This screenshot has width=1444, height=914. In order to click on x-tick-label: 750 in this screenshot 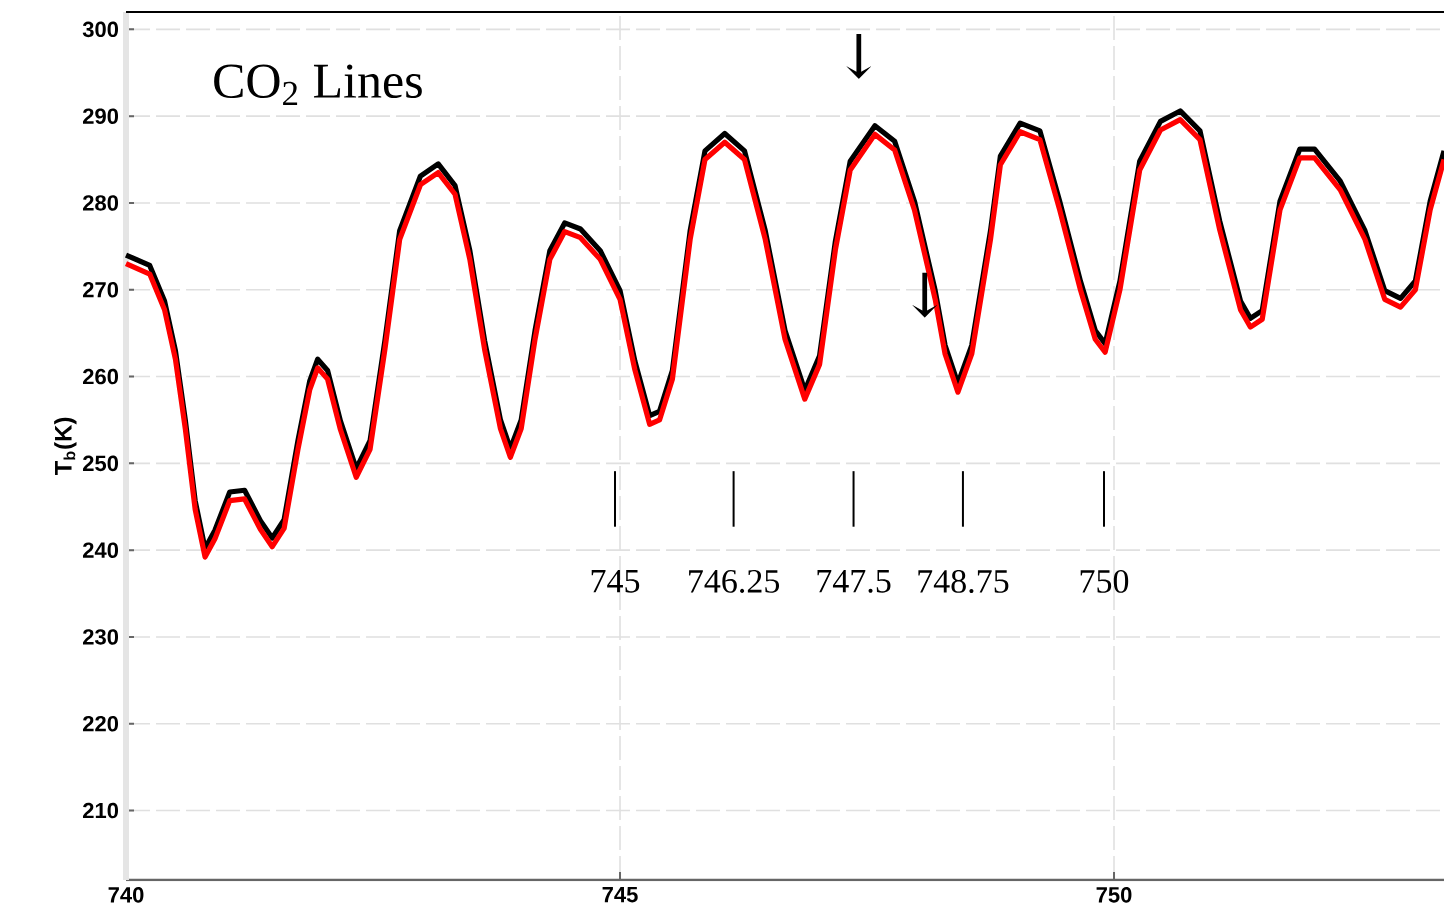, I will do `click(1114, 895)`.